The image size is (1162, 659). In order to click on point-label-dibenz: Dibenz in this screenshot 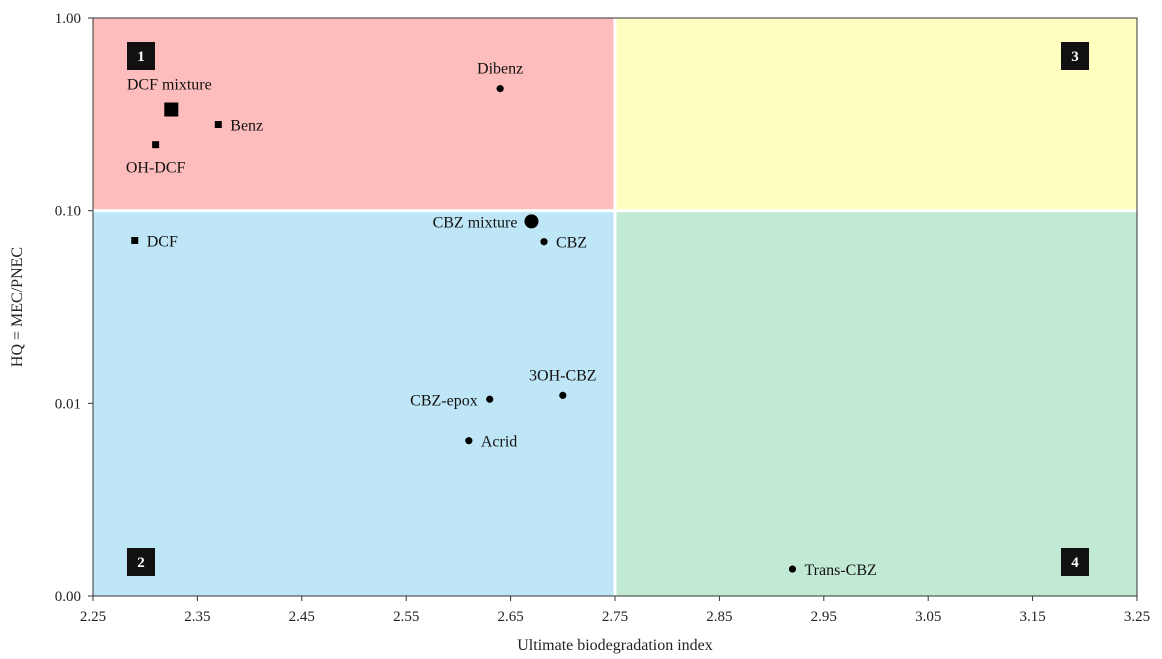, I will do `click(500, 69)`.